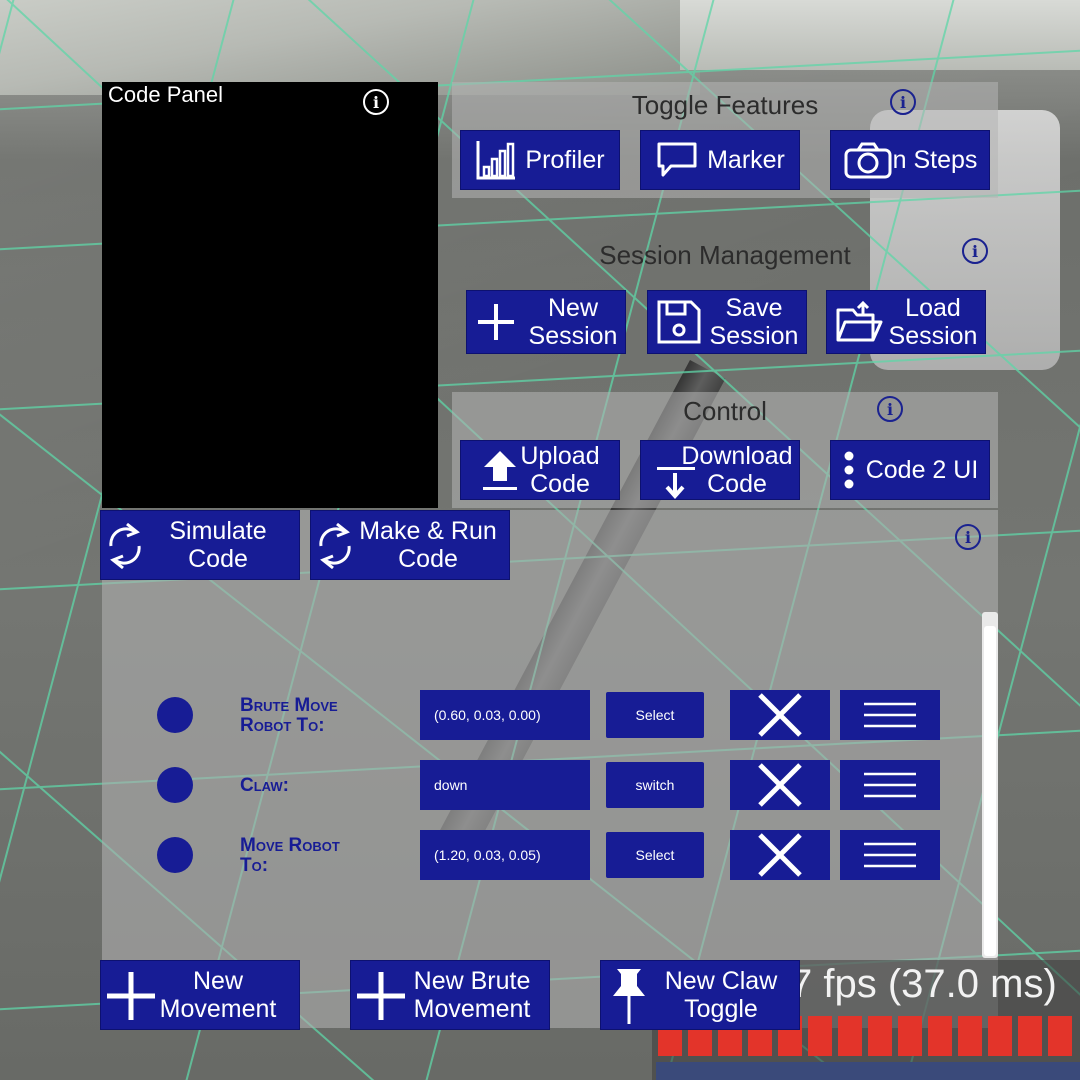  What do you see at coordinates (218, 545) in the screenshot?
I see `simulate-code-label: Simulate Code` at bounding box center [218, 545].